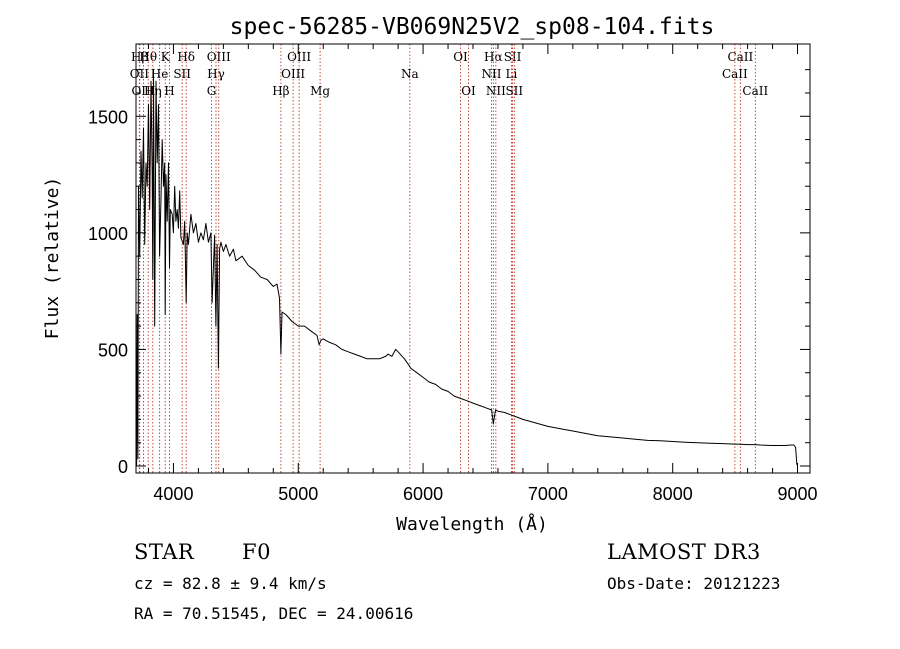 This screenshot has width=900, height=649. What do you see at coordinates (153, 91) in the screenshot?
I see `emission-line-label-4: Hη` at bounding box center [153, 91].